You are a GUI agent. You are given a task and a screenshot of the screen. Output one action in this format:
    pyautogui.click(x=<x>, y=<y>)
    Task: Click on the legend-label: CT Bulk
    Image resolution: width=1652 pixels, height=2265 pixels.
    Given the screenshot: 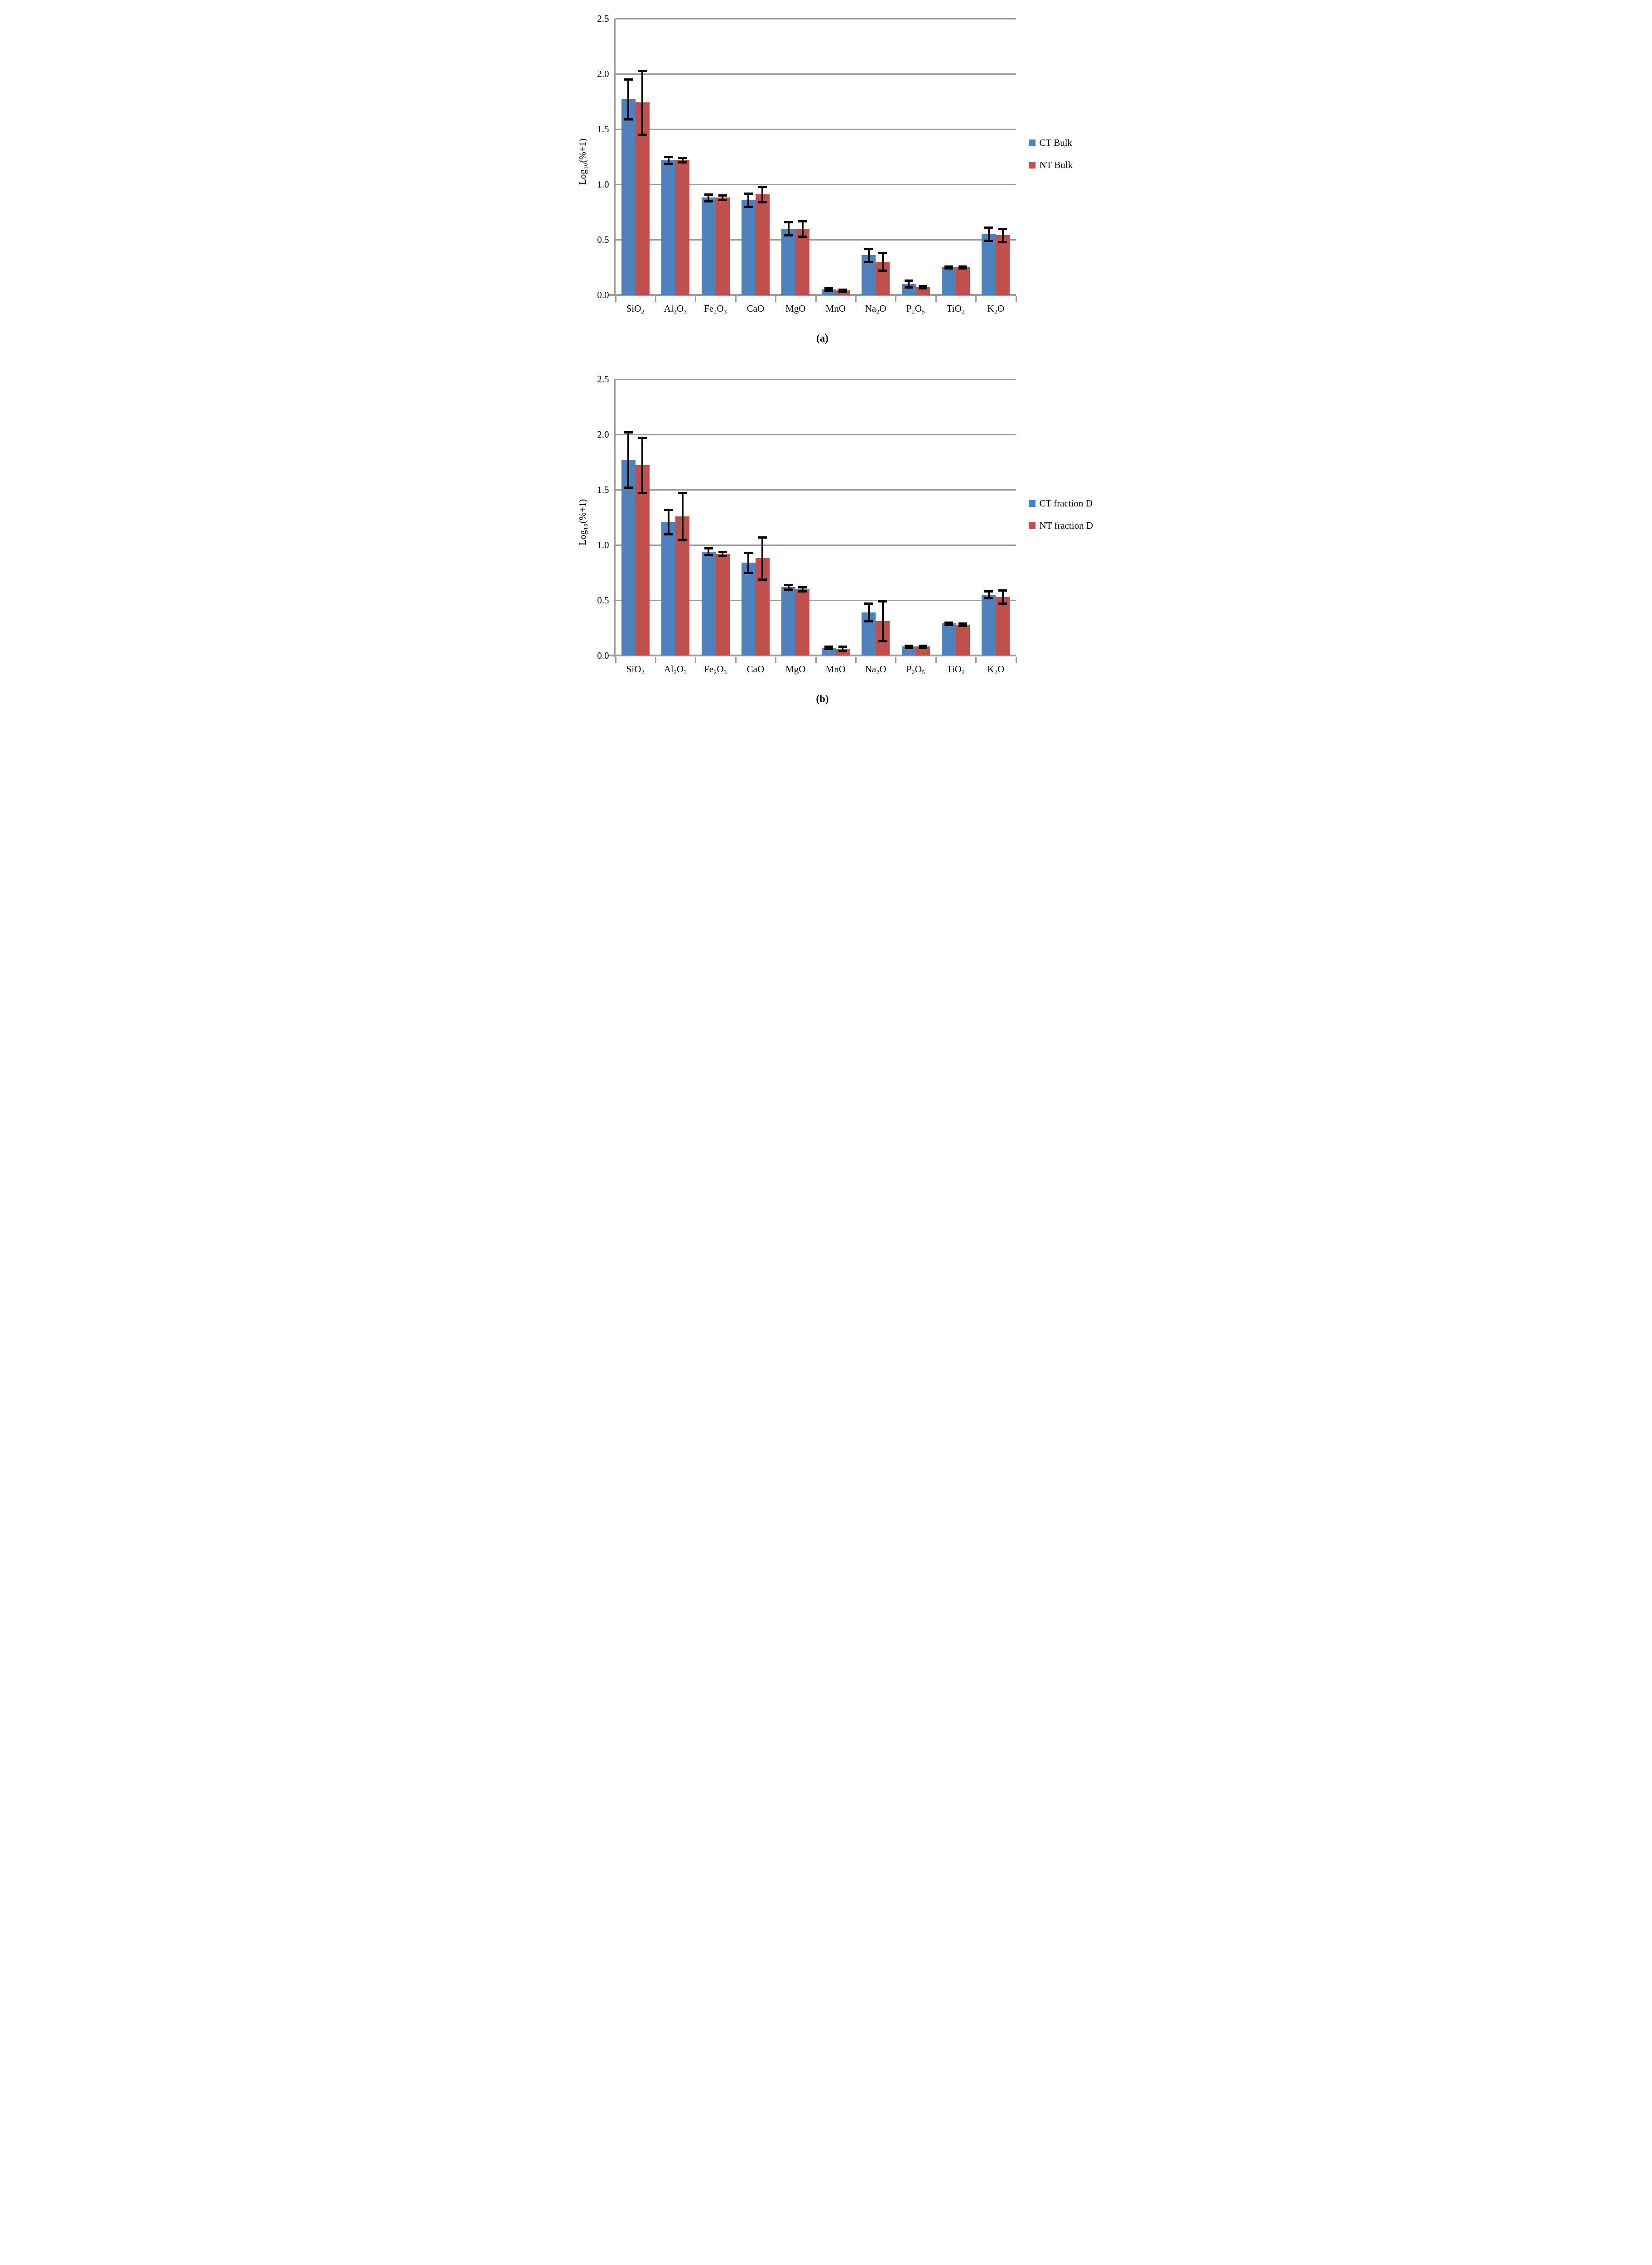 What is the action you would take?
    pyautogui.click(x=1056, y=143)
    